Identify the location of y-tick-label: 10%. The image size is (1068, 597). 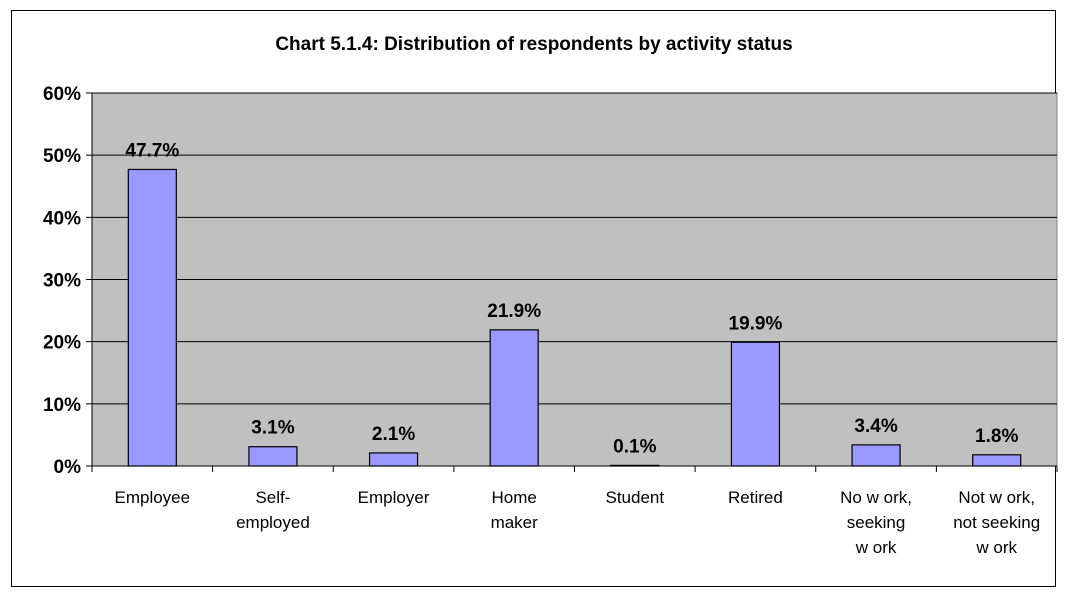
(62, 405).